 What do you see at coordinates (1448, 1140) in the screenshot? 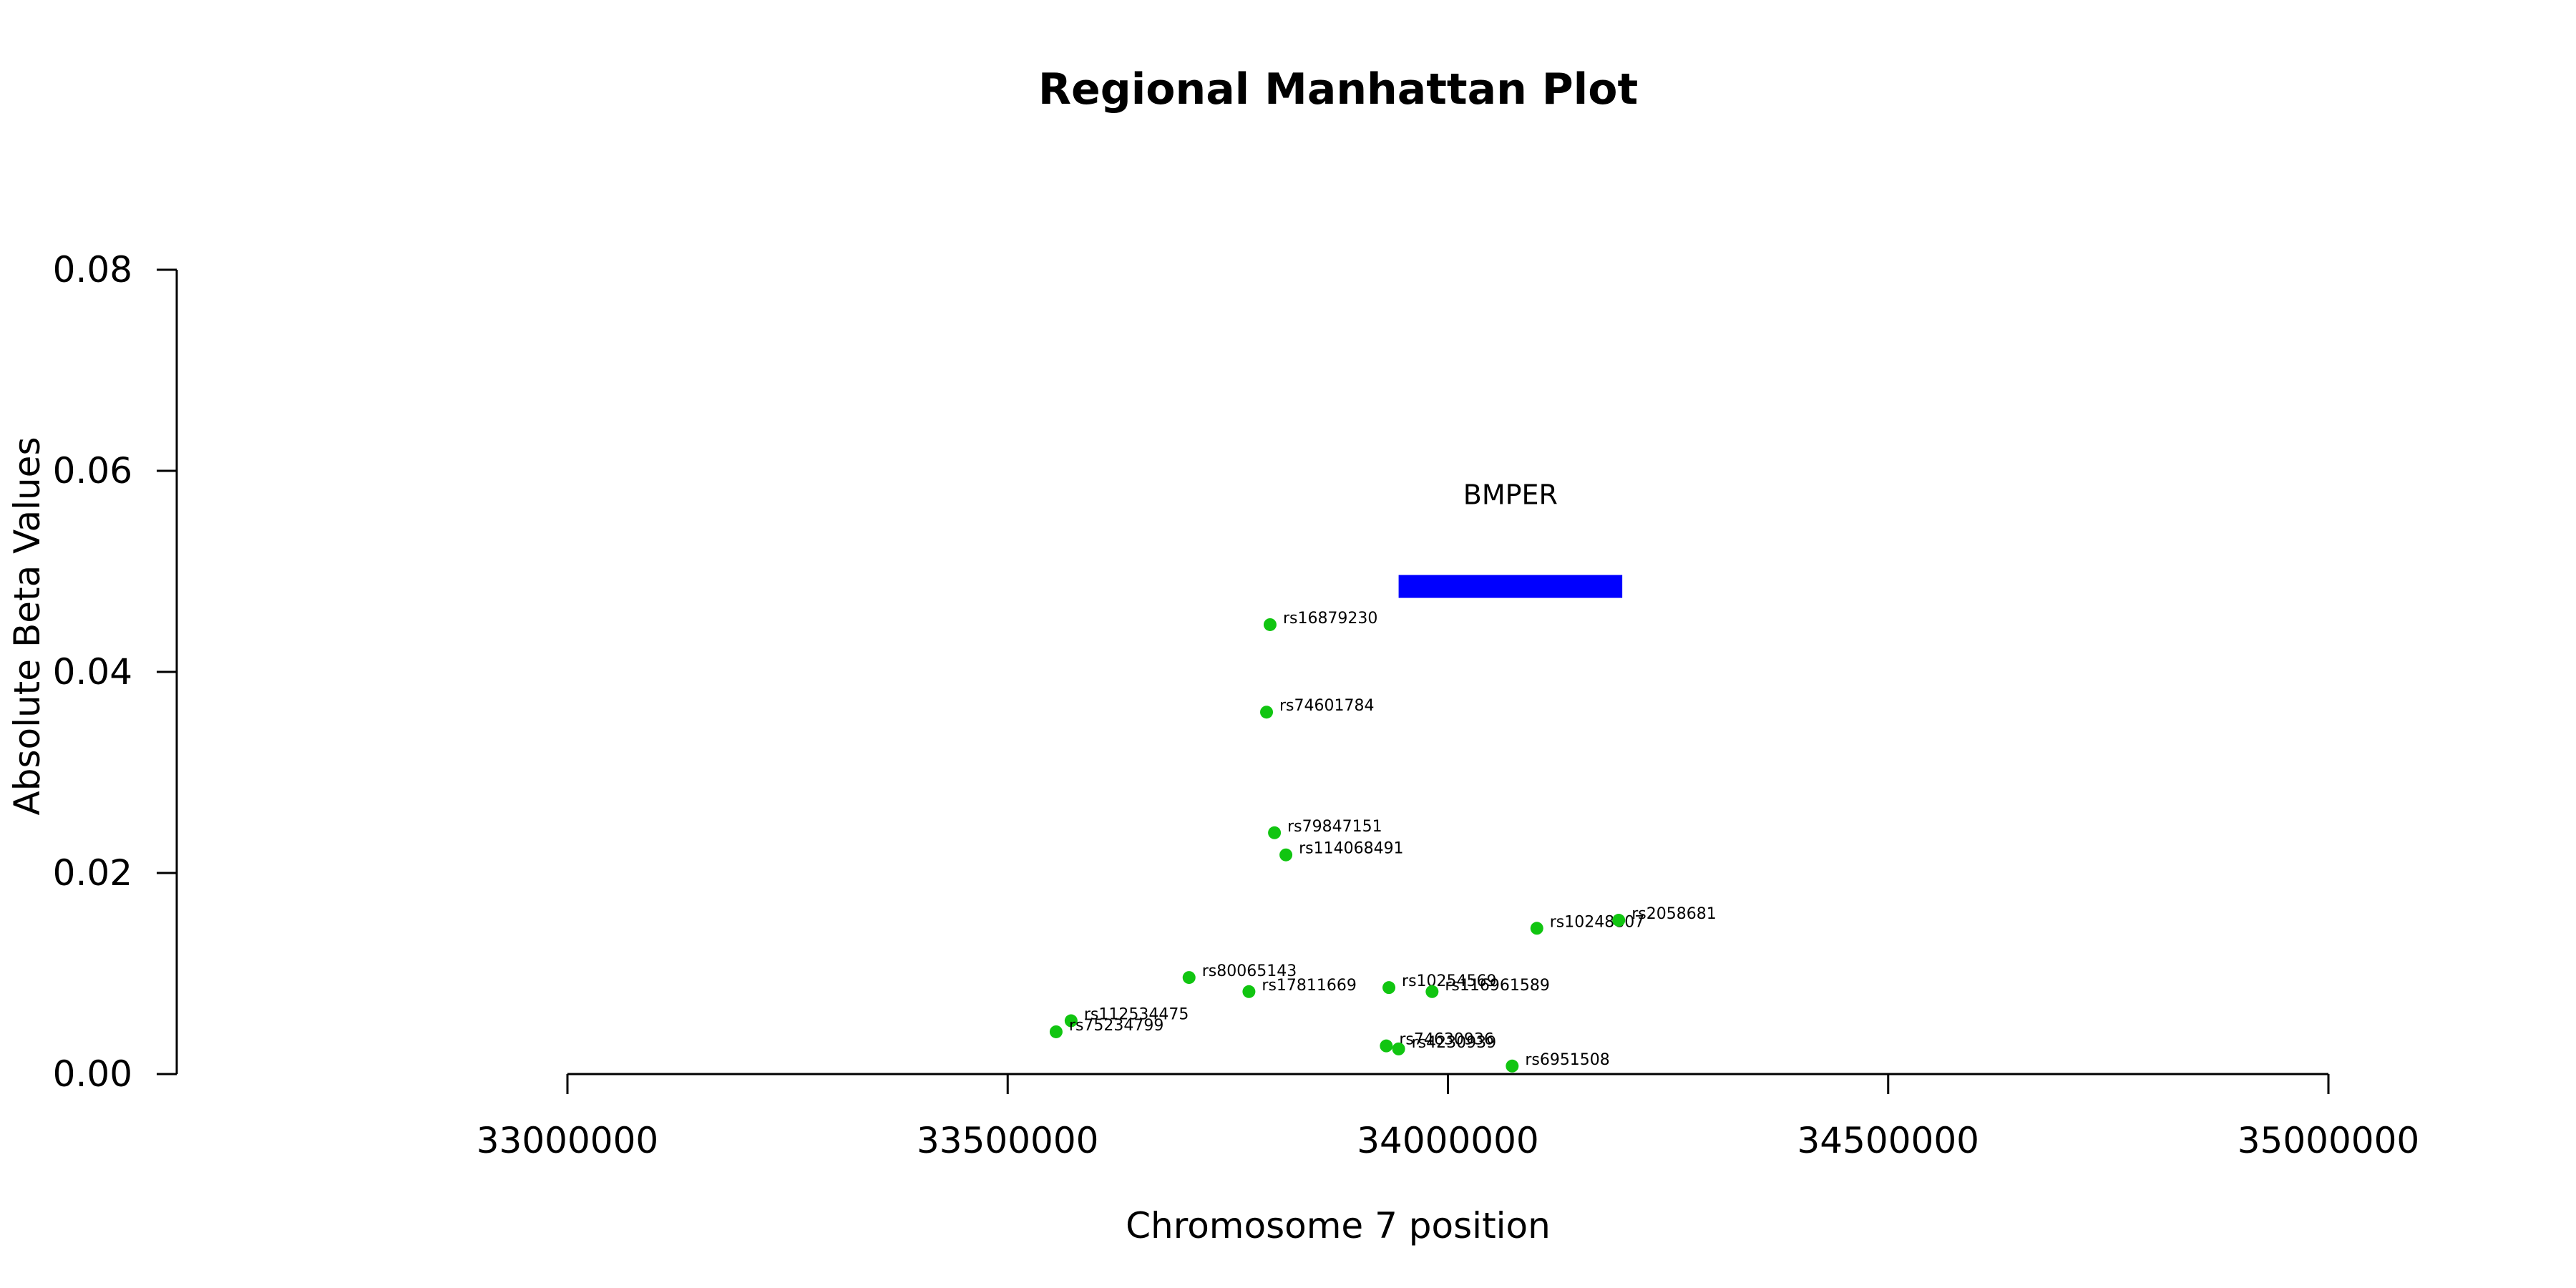
I see `x-tick-label: 34000000` at bounding box center [1448, 1140].